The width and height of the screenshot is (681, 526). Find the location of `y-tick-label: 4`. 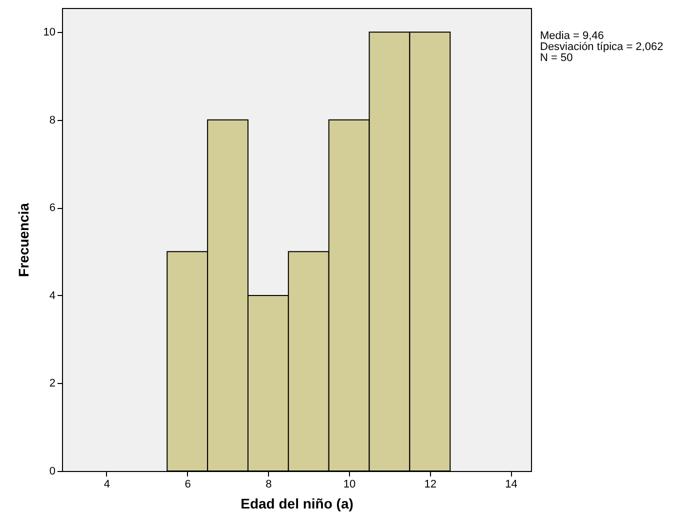

y-tick-label: 4 is located at coordinates (52, 296).